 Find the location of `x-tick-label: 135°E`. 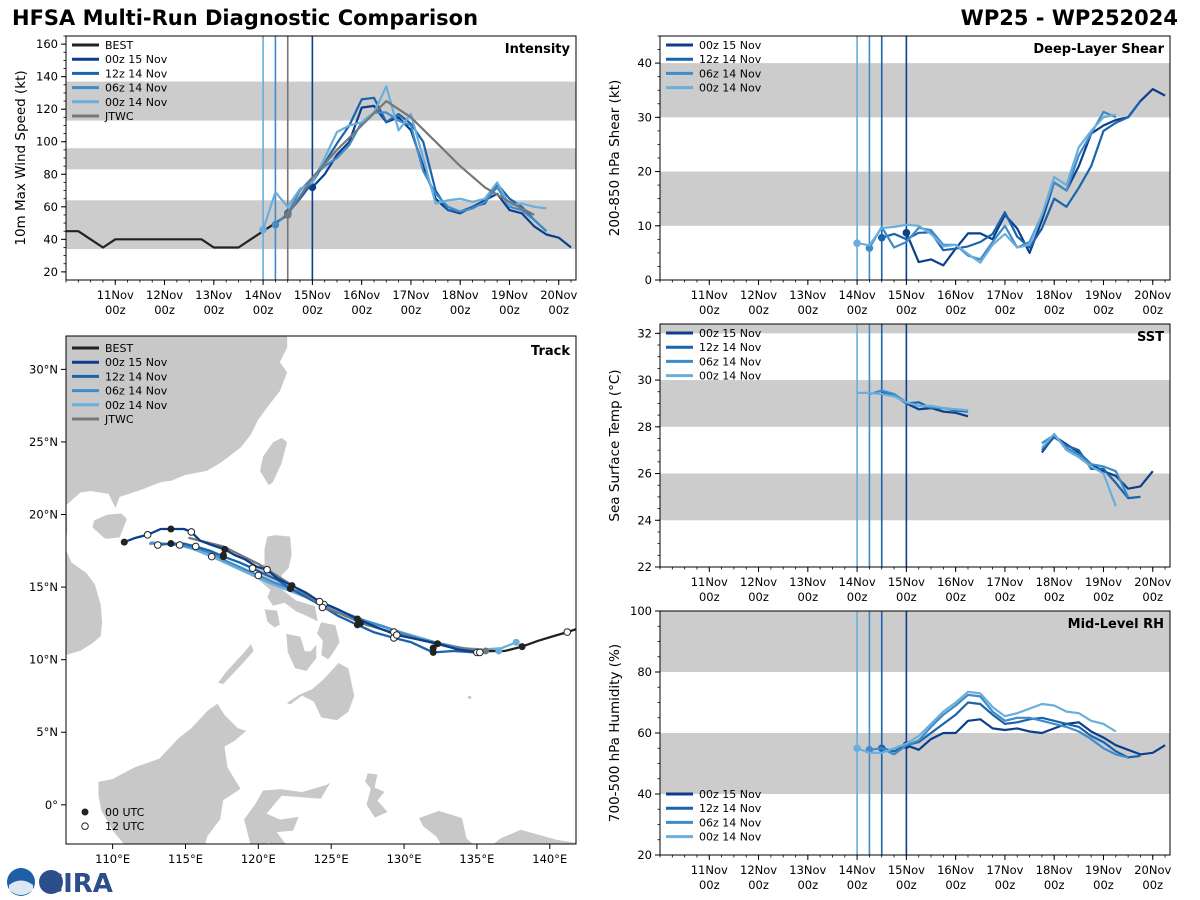

x-tick-label: 135°E is located at coordinates (476, 859).